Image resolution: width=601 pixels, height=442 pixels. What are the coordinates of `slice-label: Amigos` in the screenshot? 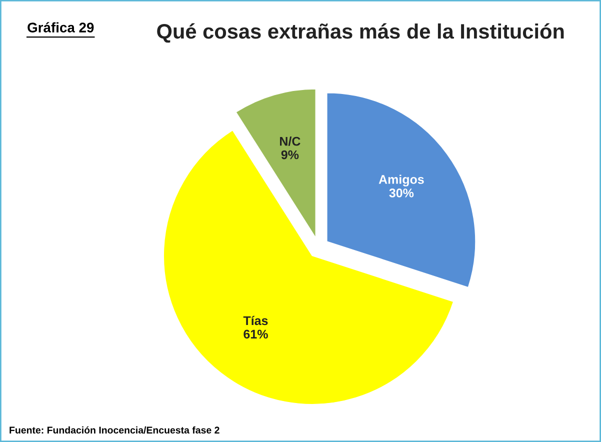 It's located at (401, 180).